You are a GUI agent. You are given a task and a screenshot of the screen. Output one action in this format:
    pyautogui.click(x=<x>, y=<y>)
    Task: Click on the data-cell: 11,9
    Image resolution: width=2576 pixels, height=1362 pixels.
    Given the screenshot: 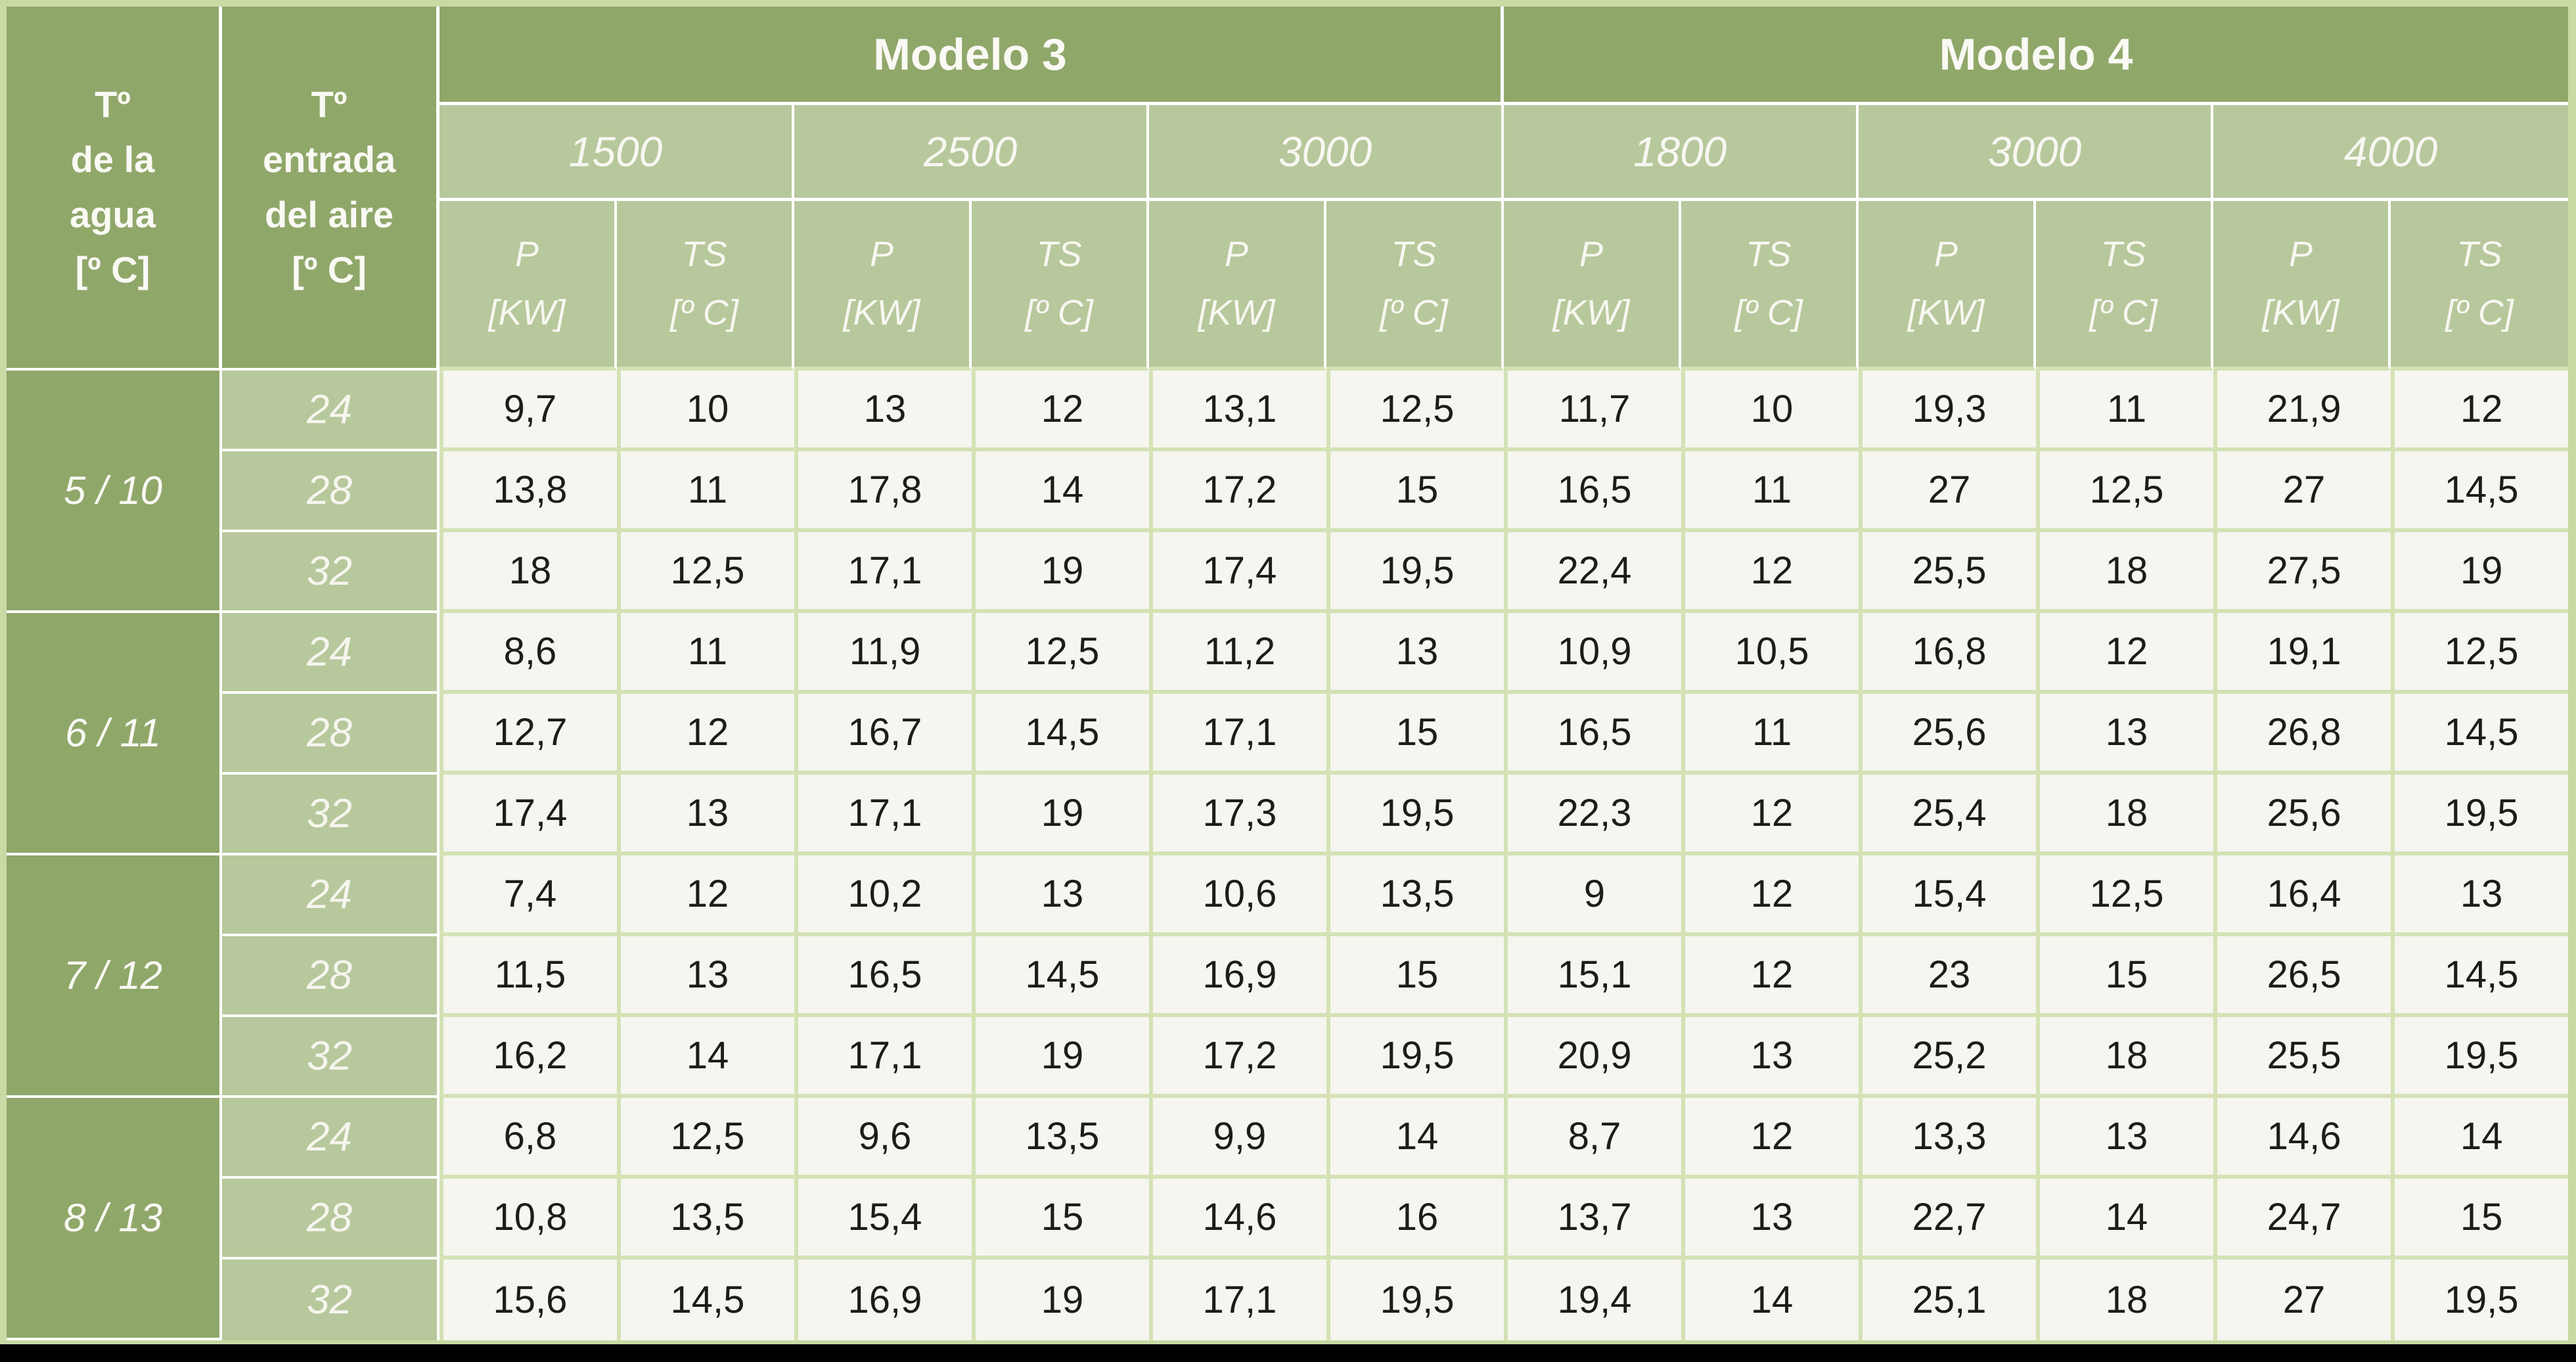 What is the action you would take?
    pyautogui.click(x=883, y=653)
    